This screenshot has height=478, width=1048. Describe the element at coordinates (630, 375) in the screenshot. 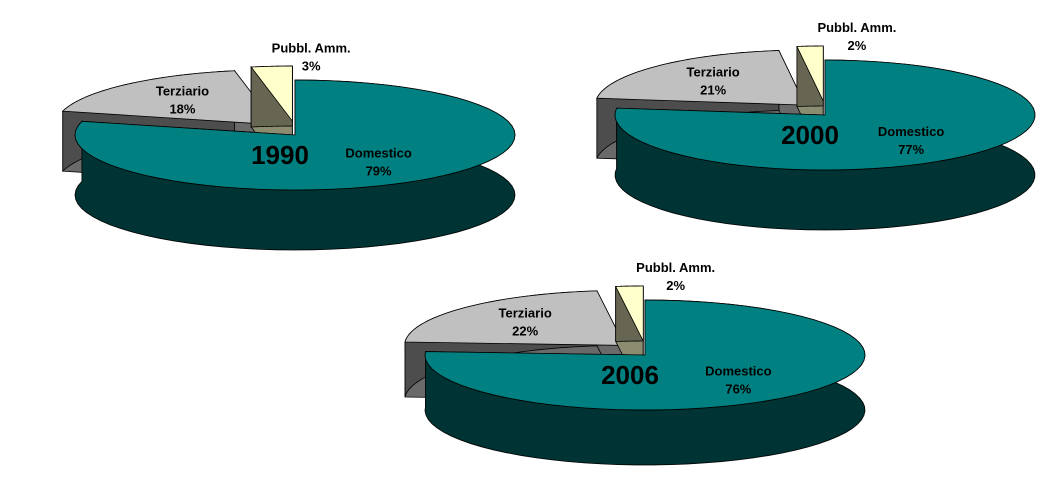

I see `chart-title: 2006` at that location.